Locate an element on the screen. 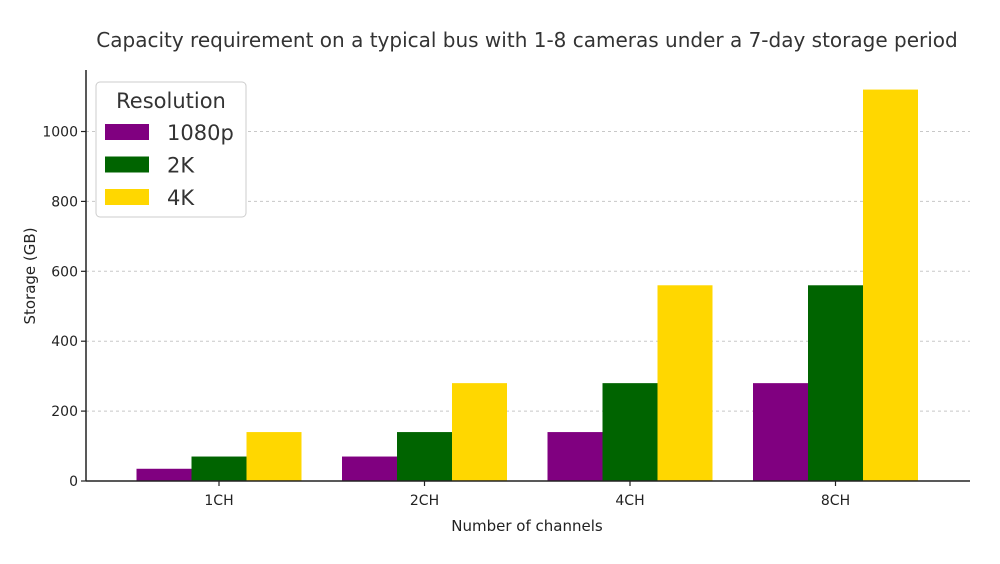 The image size is (1000, 564). y-tick-label: 400 is located at coordinates (64, 342).